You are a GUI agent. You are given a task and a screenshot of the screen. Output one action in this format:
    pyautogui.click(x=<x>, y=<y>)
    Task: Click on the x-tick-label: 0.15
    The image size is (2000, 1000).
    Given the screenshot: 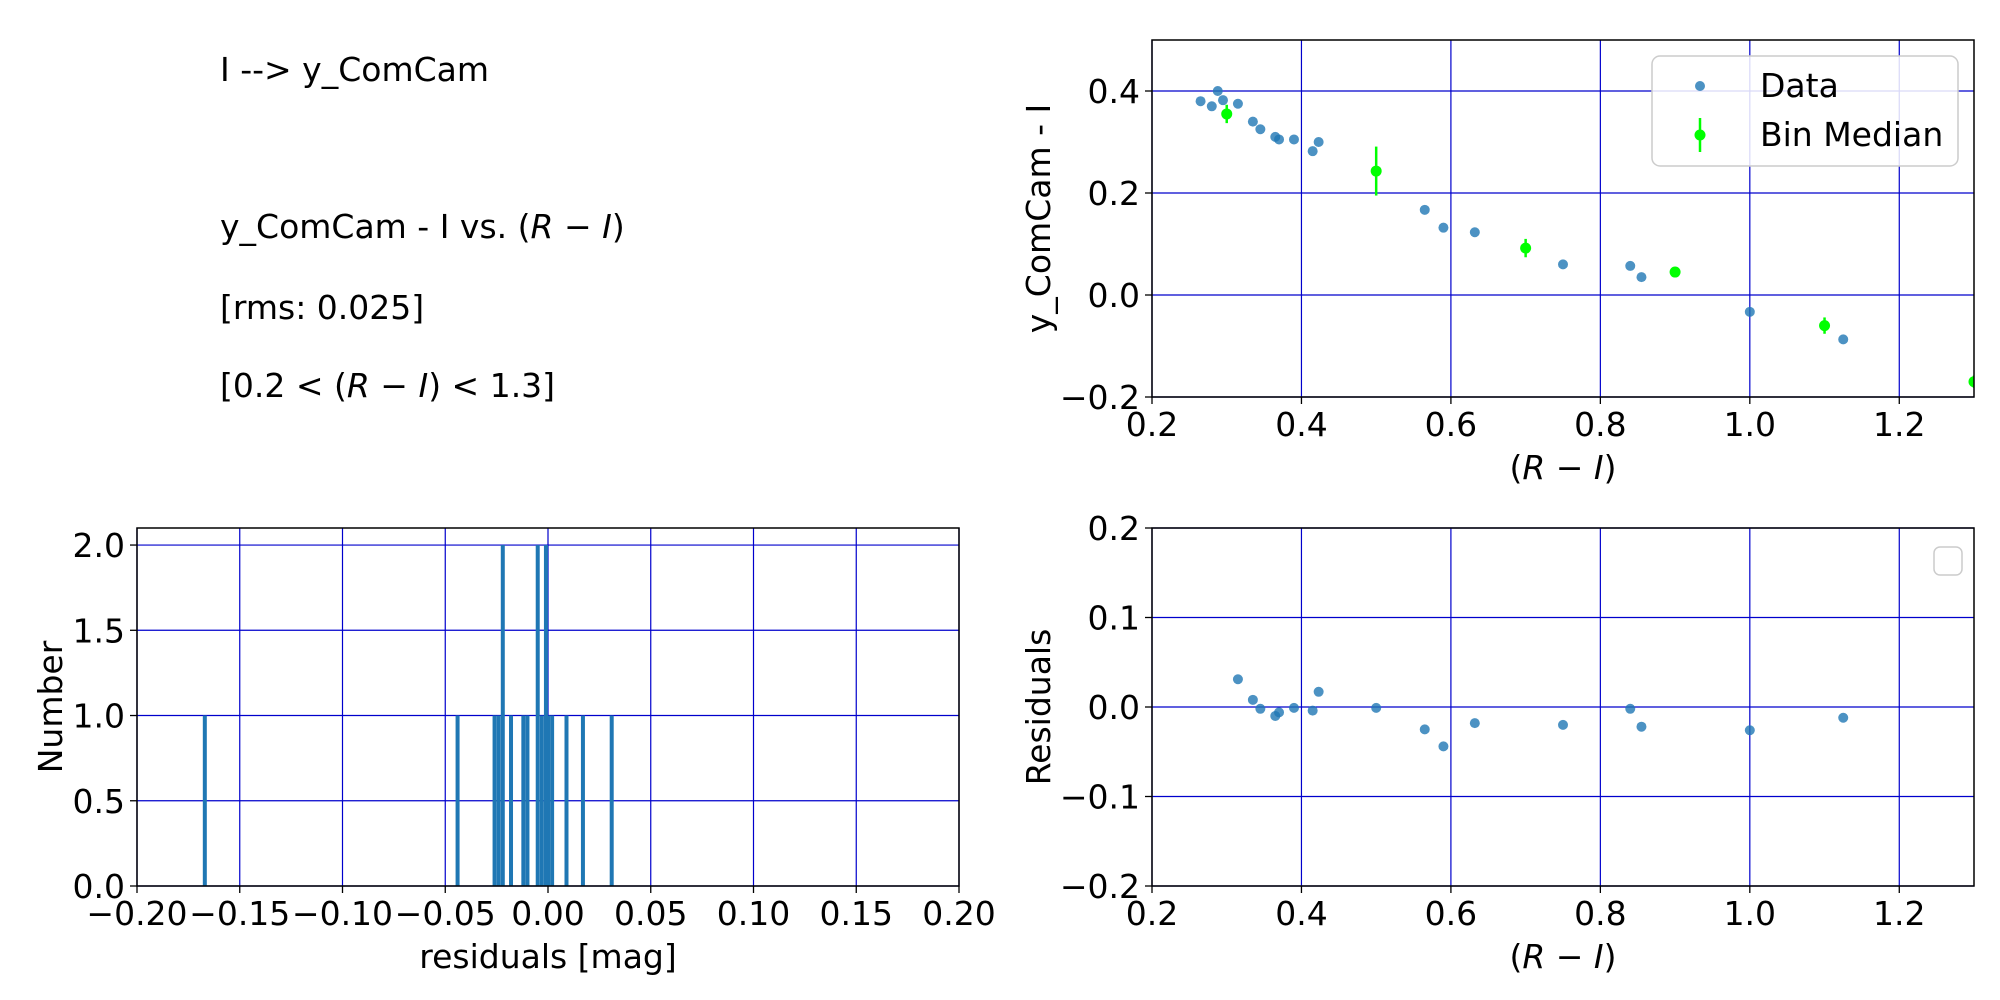 What is the action you would take?
    pyautogui.click(x=856, y=913)
    